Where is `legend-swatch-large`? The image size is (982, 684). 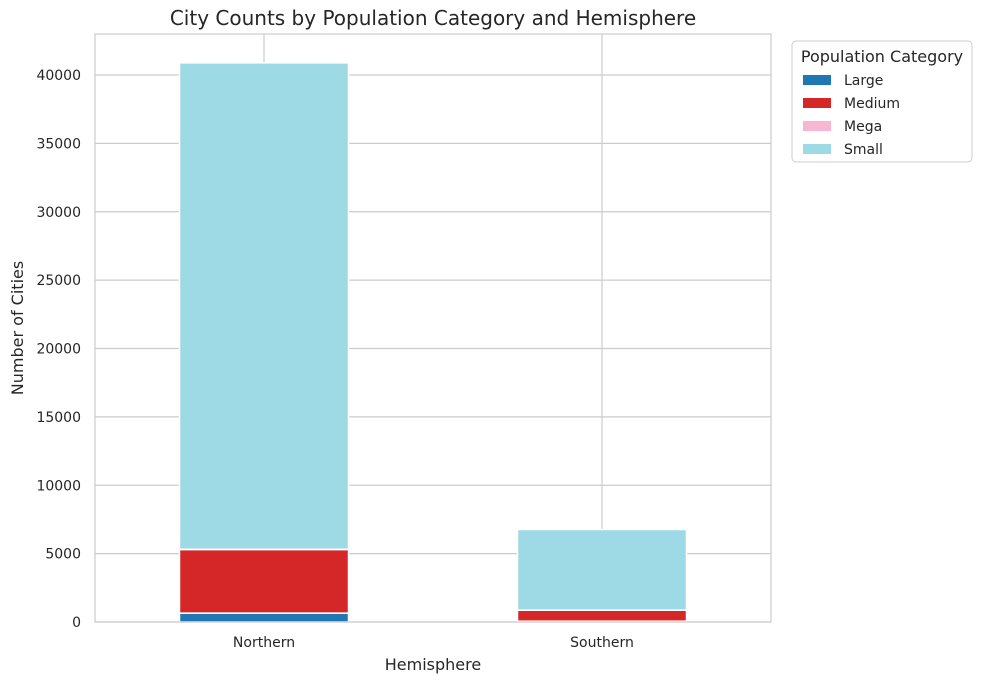 legend-swatch-large is located at coordinates (817, 80).